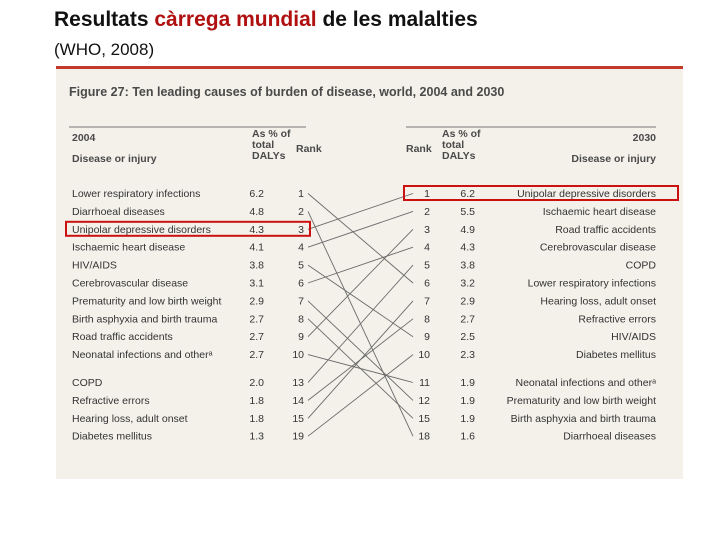 This screenshot has height=540, width=720. I want to click on slide-subtitle: (WHO, 2008), so click(104, 49).